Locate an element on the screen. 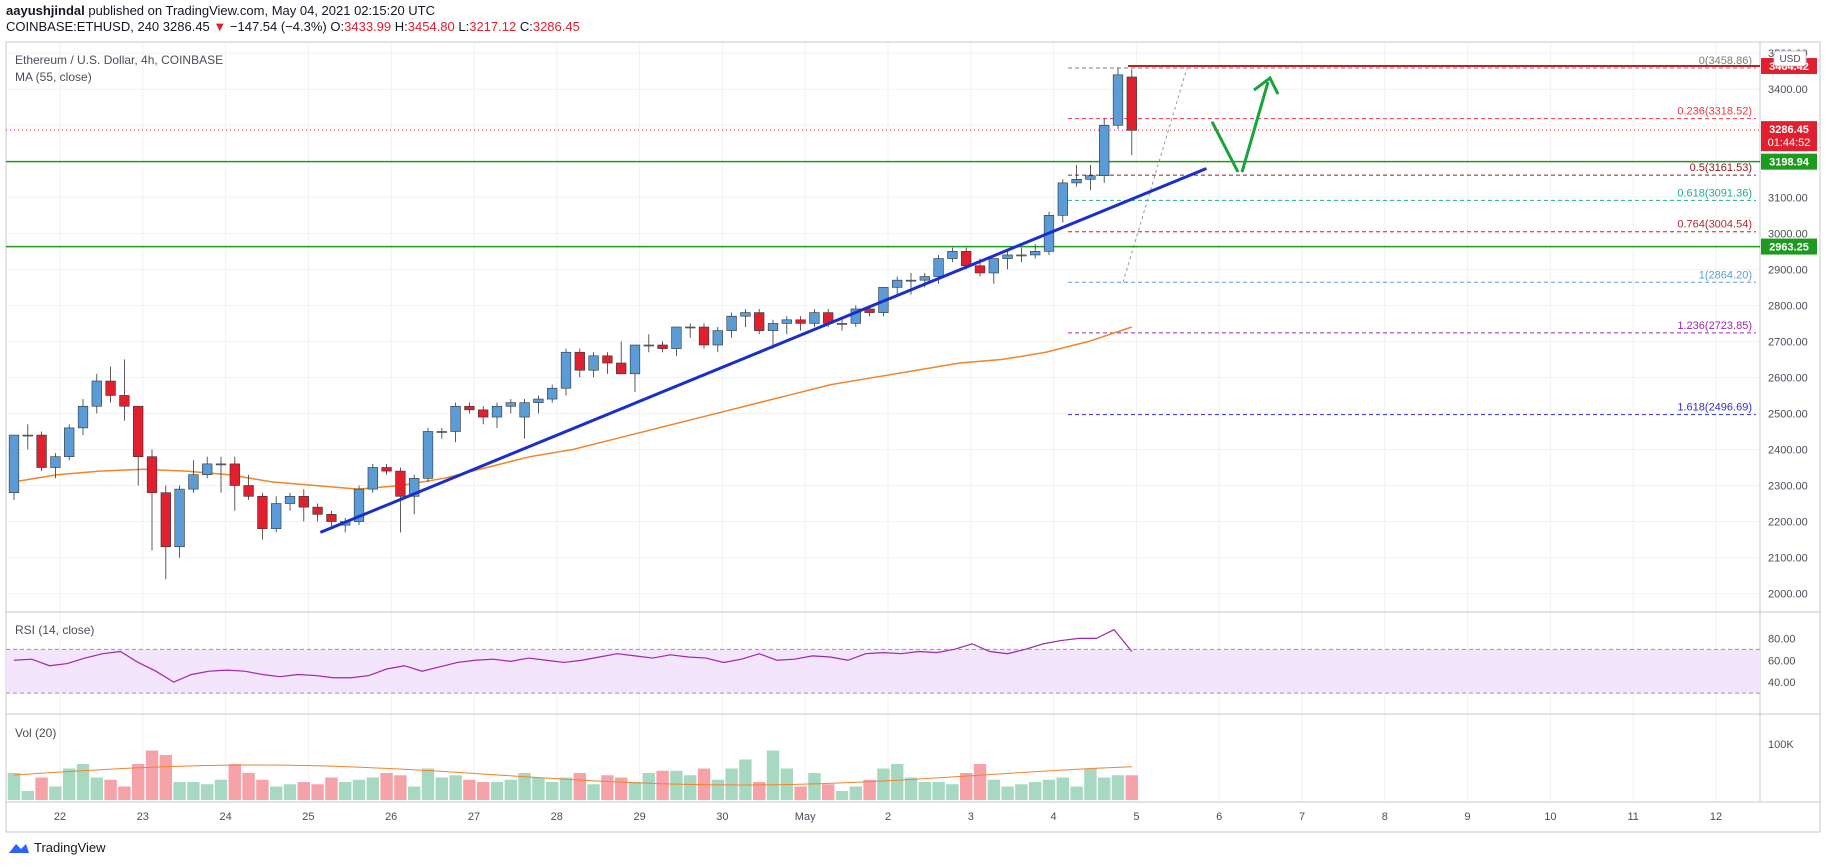 The height and width of the screenshot is (867, 1828). y-tick-label: 2300.00 is located at coordinates (1788, 487).